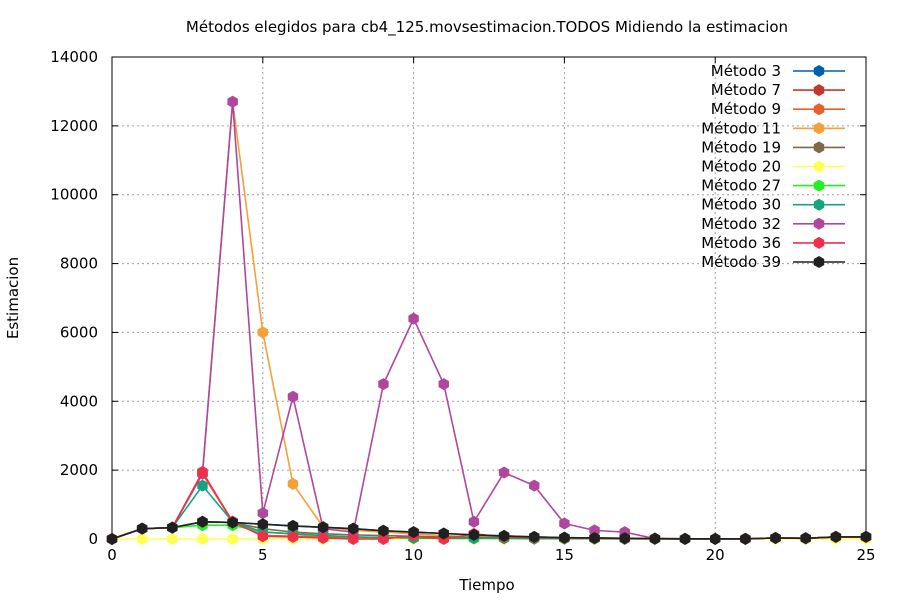  Describe the element at coordinates (74, 57) in the screenshot. I see `y-tick-label: 14000` at that location.